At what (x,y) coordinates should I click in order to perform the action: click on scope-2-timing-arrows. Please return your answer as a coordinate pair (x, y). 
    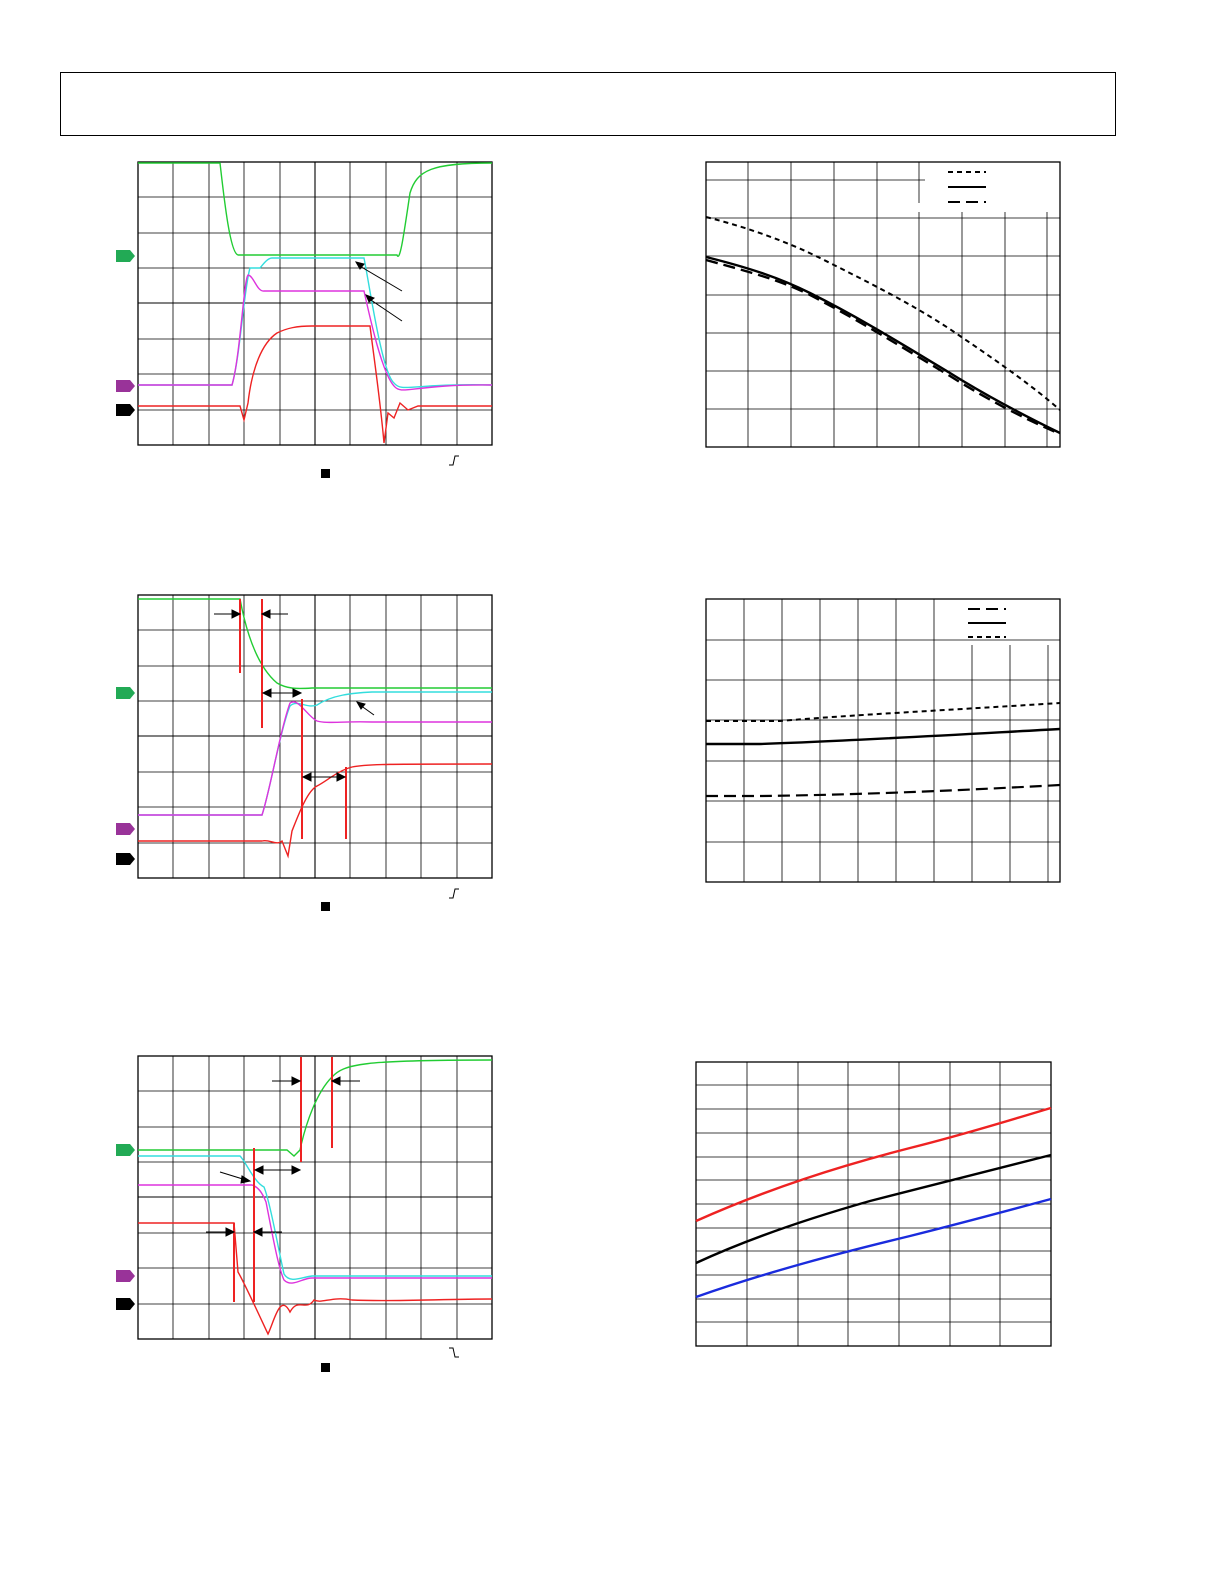
    Looking at the image, I should click on (294, 695).